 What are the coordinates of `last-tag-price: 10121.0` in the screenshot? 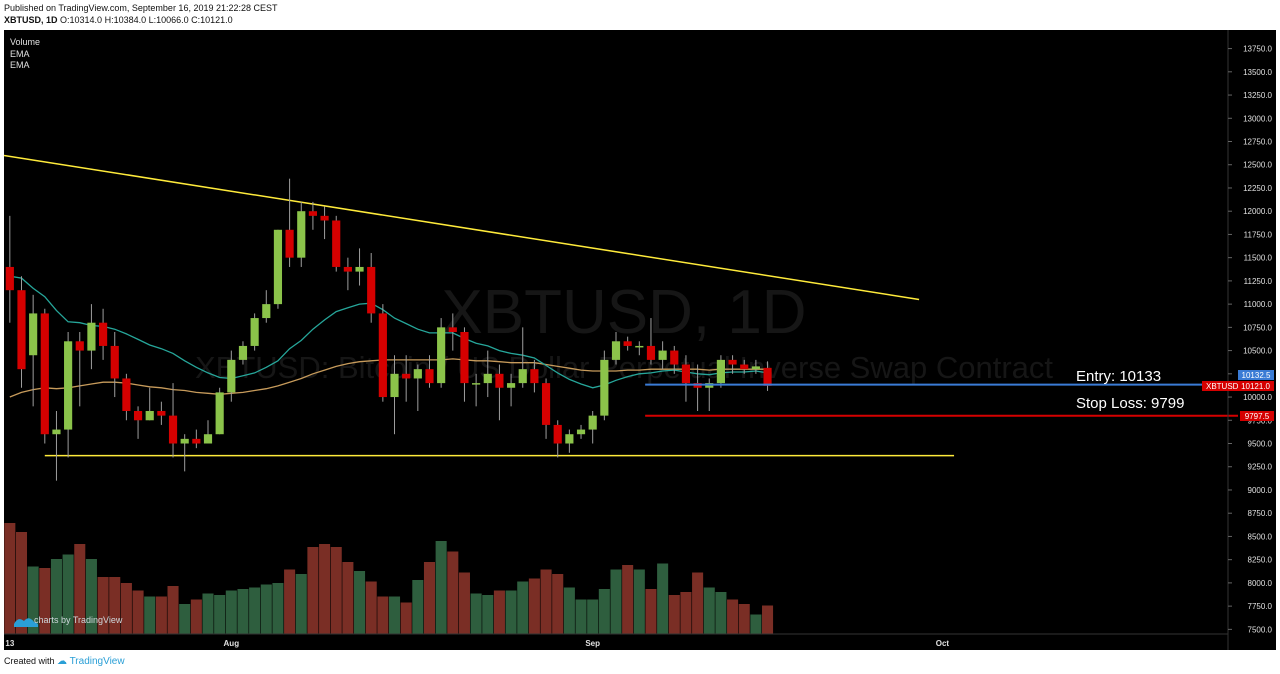 It's located at (1255, 386).